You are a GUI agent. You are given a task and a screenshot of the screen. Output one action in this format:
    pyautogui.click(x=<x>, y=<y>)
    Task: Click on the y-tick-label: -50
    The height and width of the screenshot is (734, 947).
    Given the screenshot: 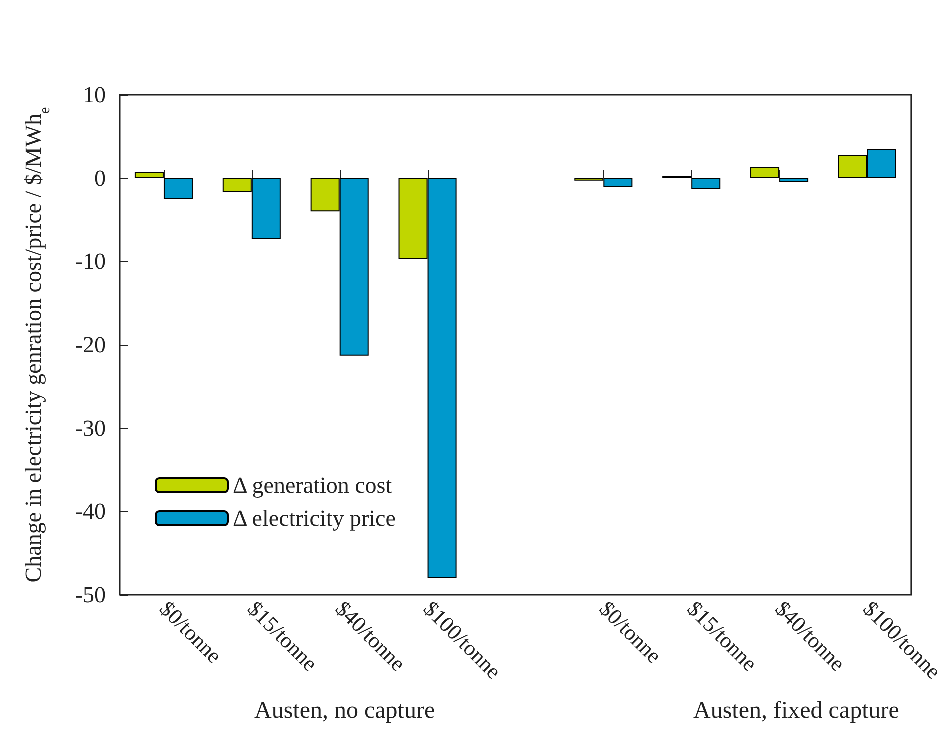 What is the action you would take?
    pyautogui.click(x=90, y=595)
    